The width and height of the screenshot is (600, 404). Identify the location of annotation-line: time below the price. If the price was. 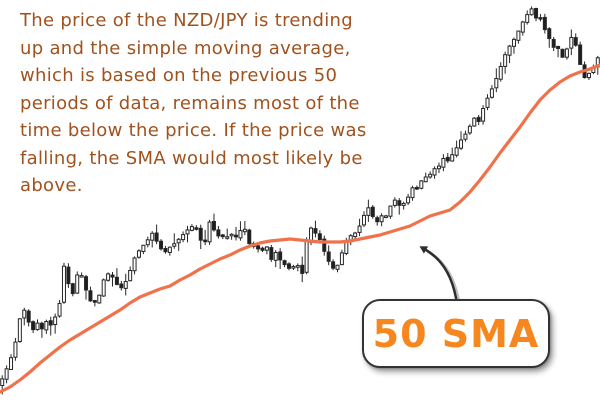
(193, 130).